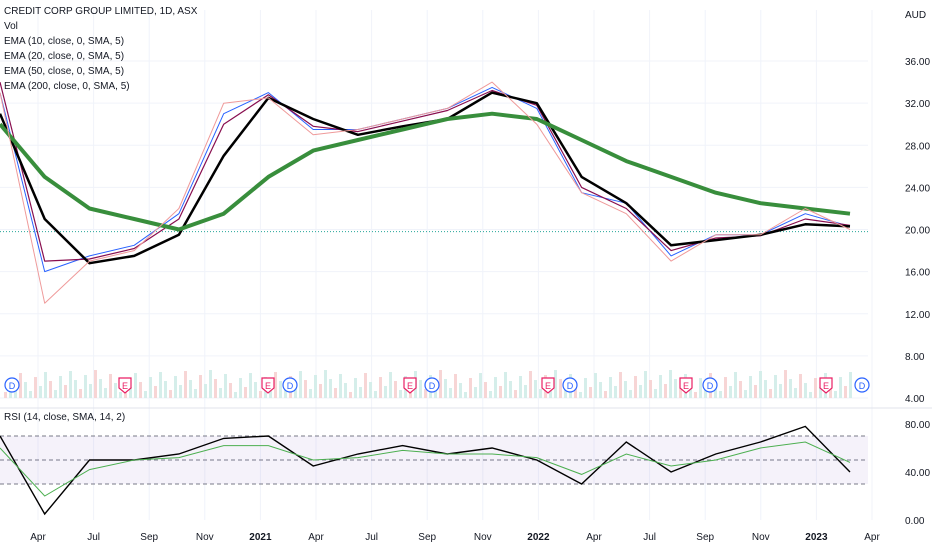 Image resolution: width=932 pixels, height=550 pixels. Describe the element at coordinates (64, 71) in the screenshot. I see `legend-ema-50: EMA (50, close, 0, SMA, 5)` at that location.